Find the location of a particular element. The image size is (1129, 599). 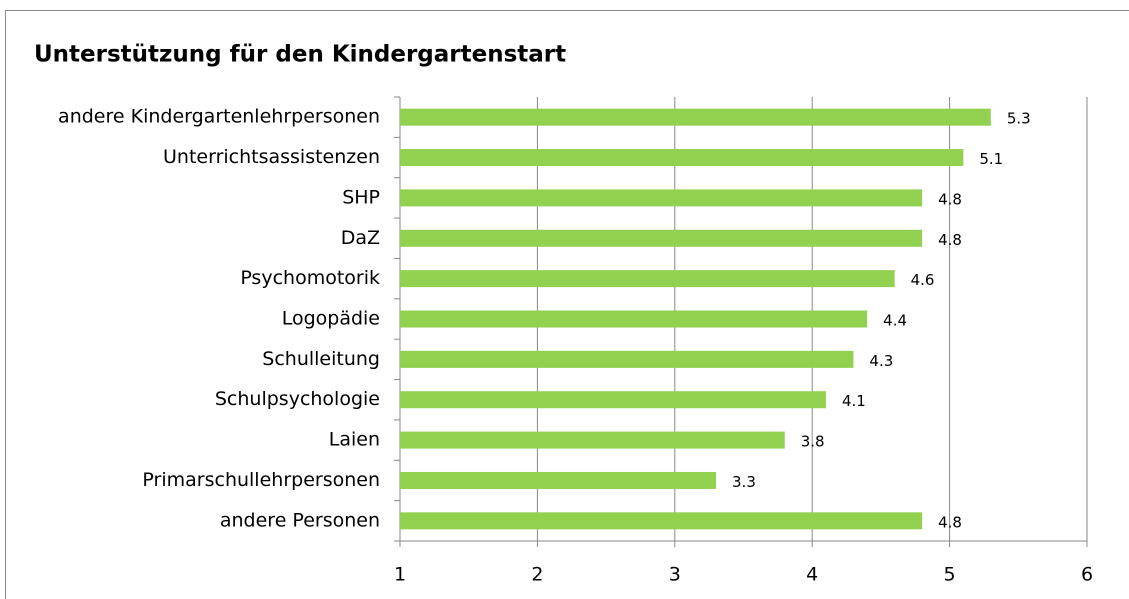

x-tick-label: 1 is located at coordinates (400, 575).